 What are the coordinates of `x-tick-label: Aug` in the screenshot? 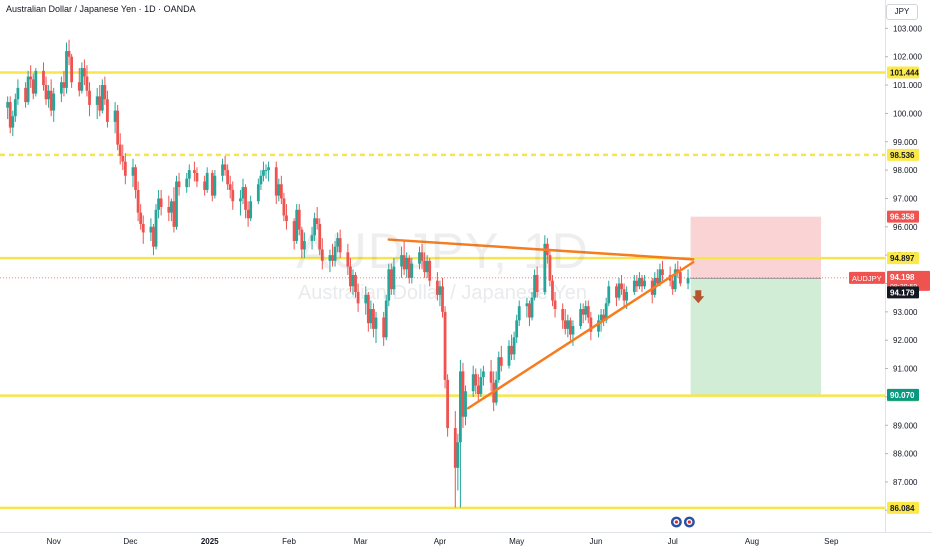 It's located at (752, 541).